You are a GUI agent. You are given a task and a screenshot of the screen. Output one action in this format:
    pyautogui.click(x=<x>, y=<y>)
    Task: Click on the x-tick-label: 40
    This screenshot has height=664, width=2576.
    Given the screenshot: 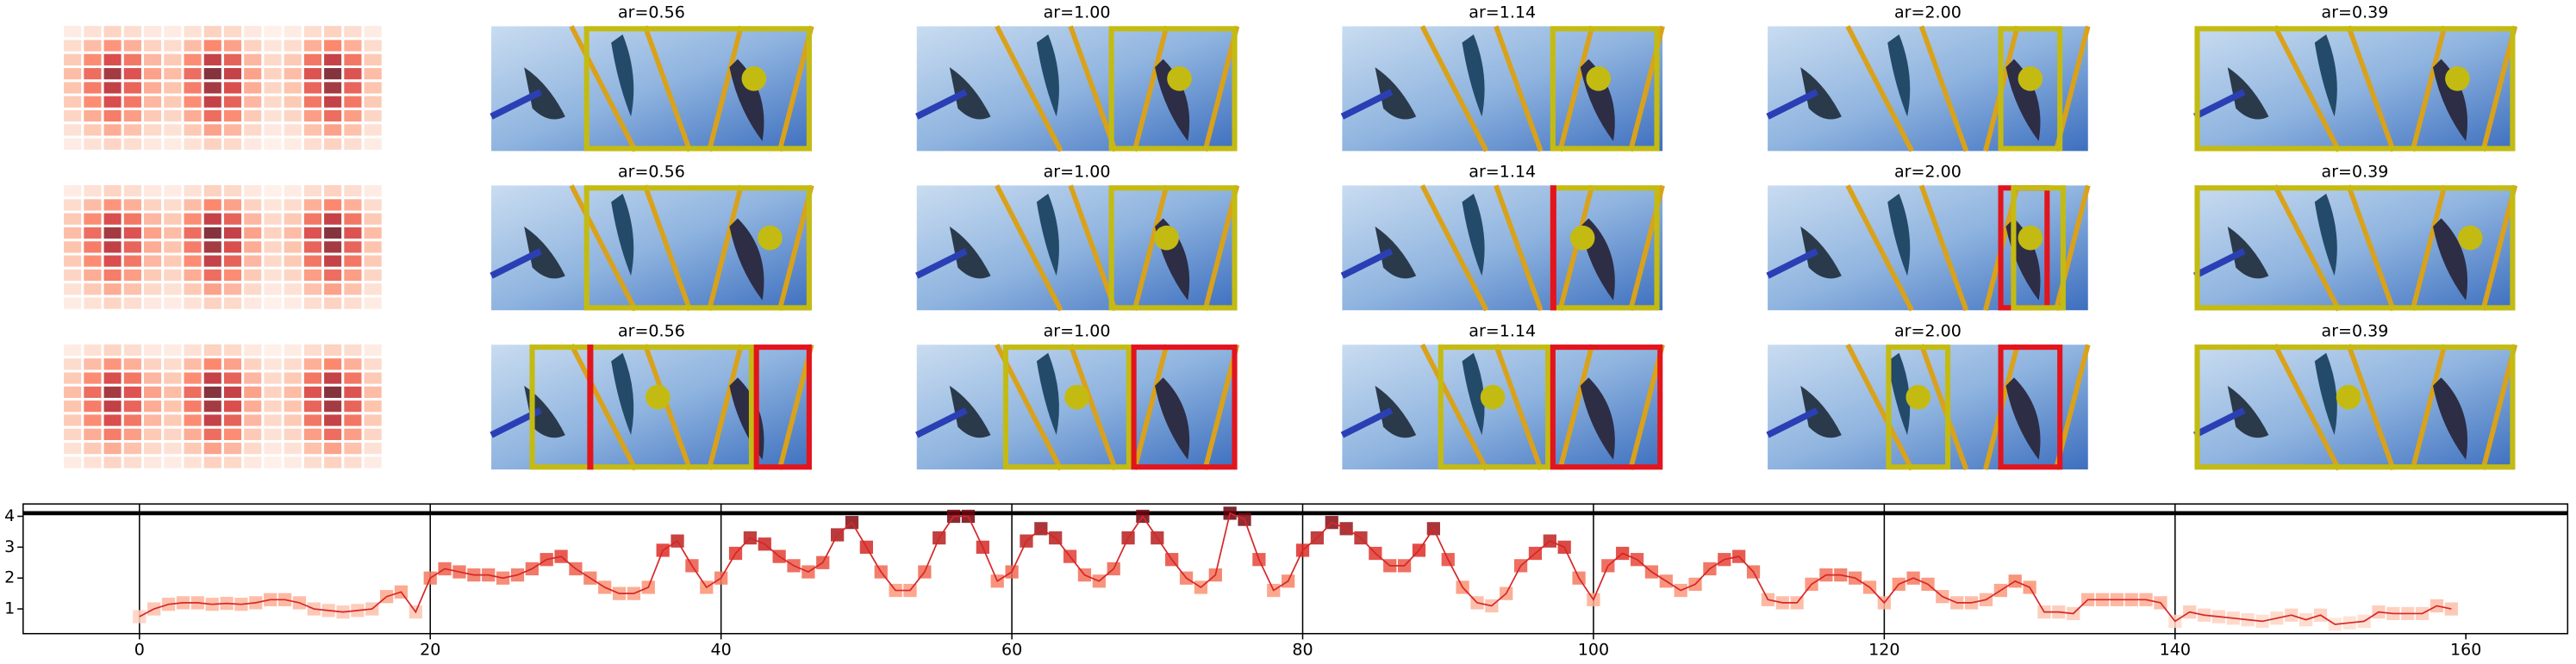 What is the action you would take?
    pyautogui.click(x=721, y=649)
    